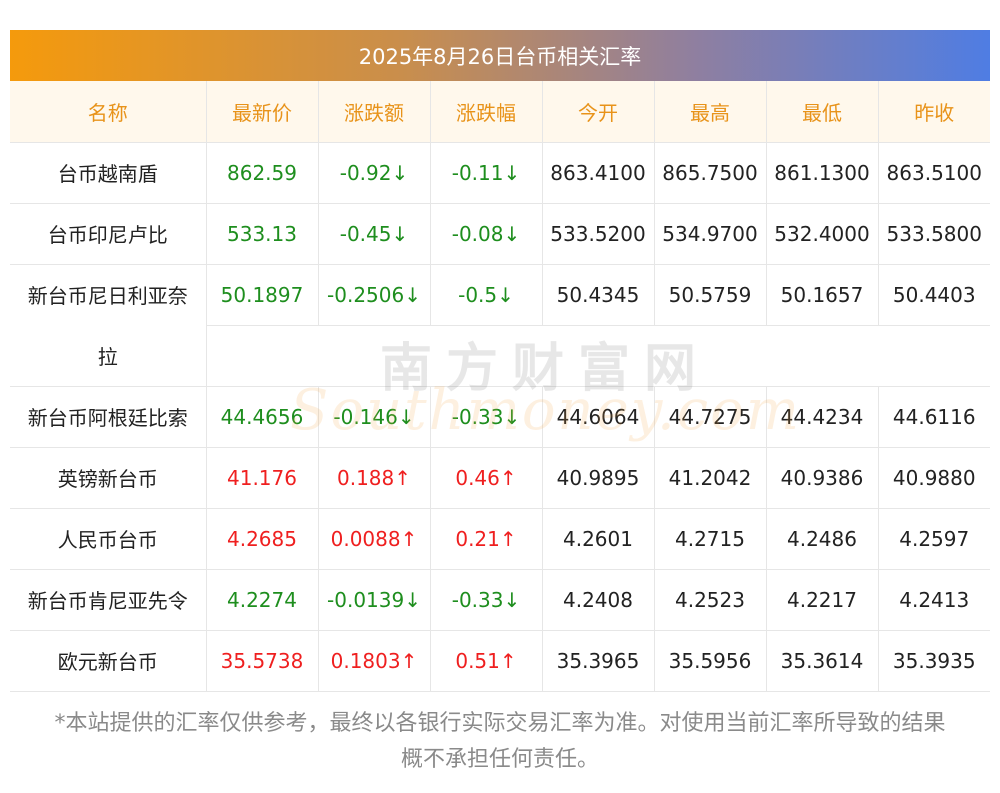 The height and width of the screenshot is (793, 1000). Describe the element at coordinates (262, 600) in the screenshot. I see `latest-price: 4.2274` at that location.